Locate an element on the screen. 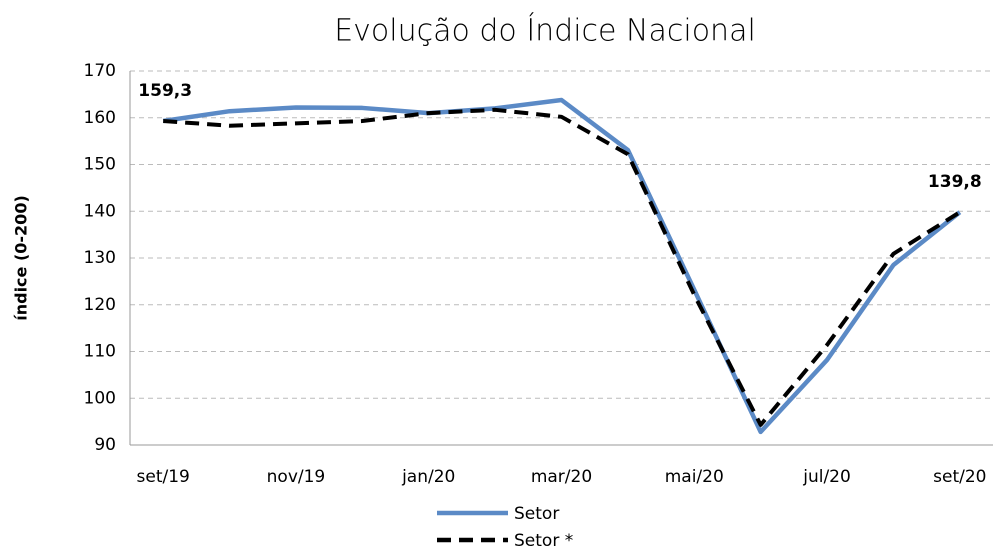  data-label: 159,3 is located at coordinates (165, 91).